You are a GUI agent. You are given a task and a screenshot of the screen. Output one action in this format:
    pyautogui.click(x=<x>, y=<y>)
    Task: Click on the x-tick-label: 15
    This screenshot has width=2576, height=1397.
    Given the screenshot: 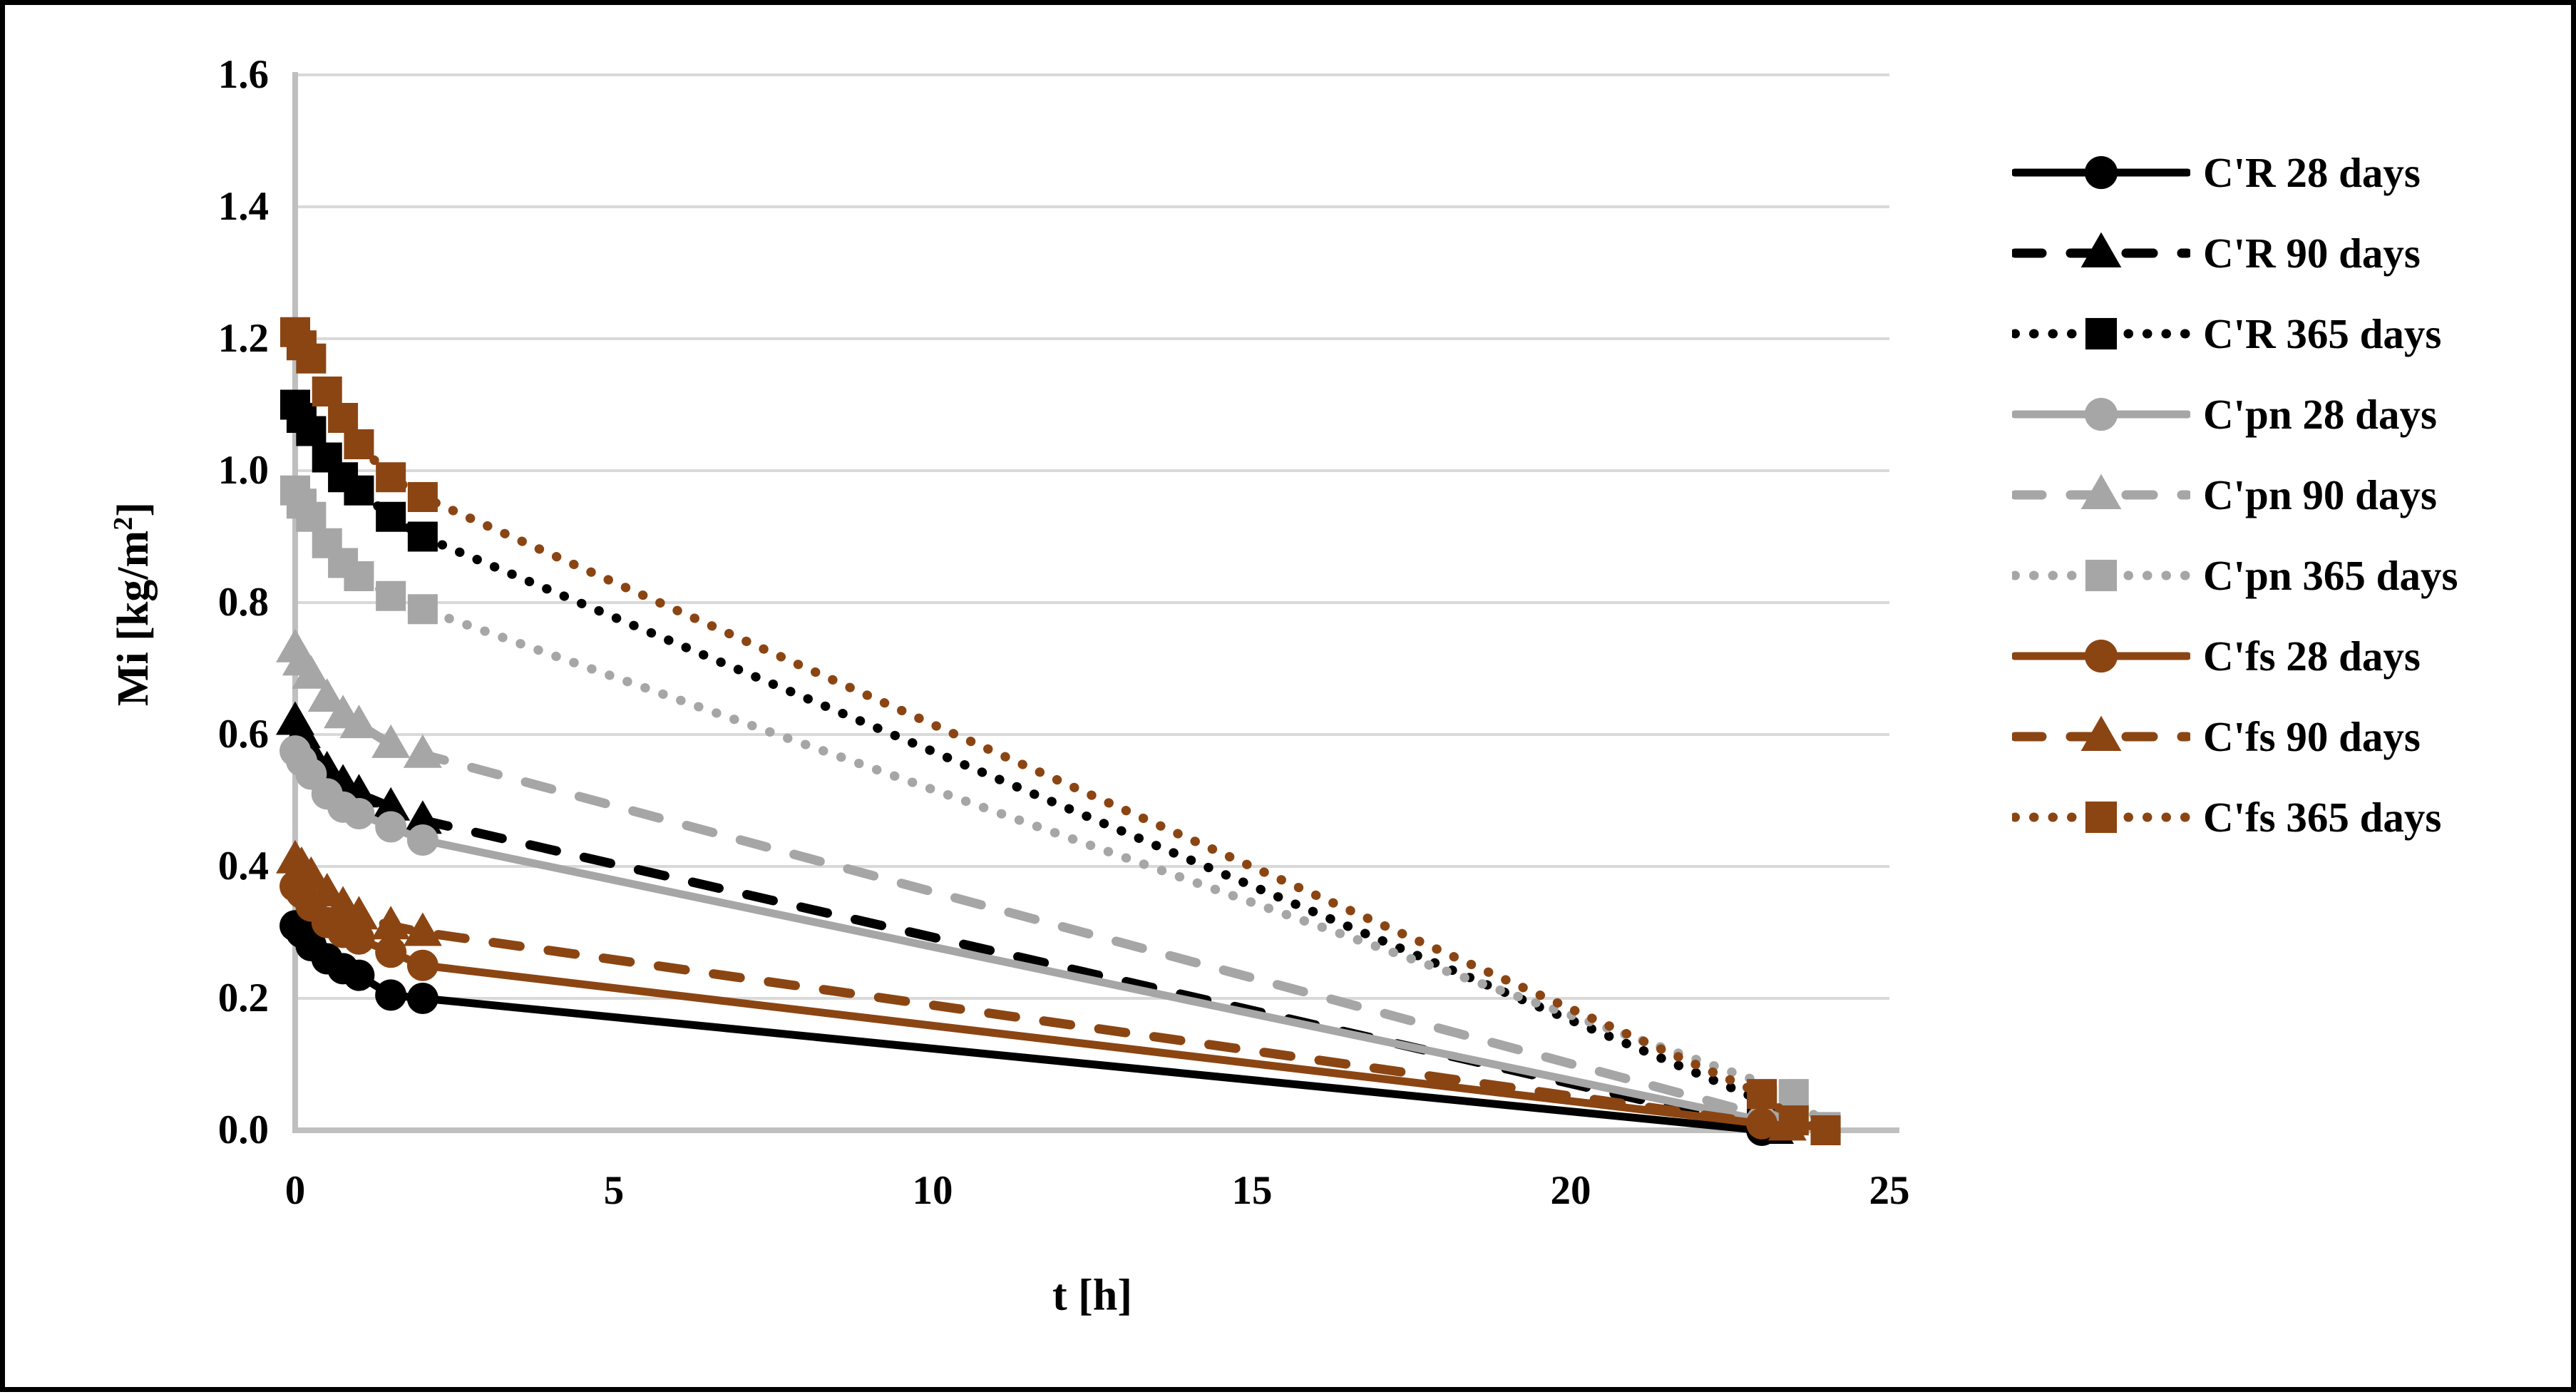 What is the action you would take?
    pyautogui.click(x=1252, y=1190)
    